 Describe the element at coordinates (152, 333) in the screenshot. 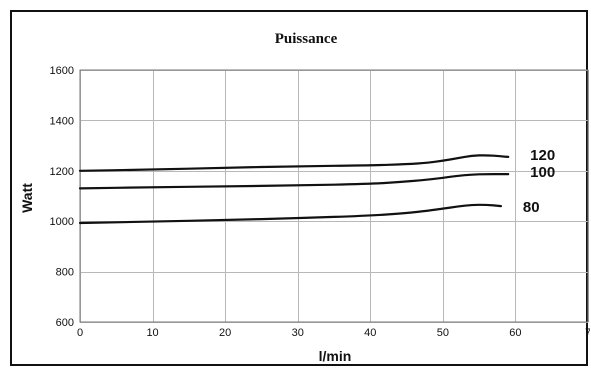

I see `x-tick-label: 10` at that location.